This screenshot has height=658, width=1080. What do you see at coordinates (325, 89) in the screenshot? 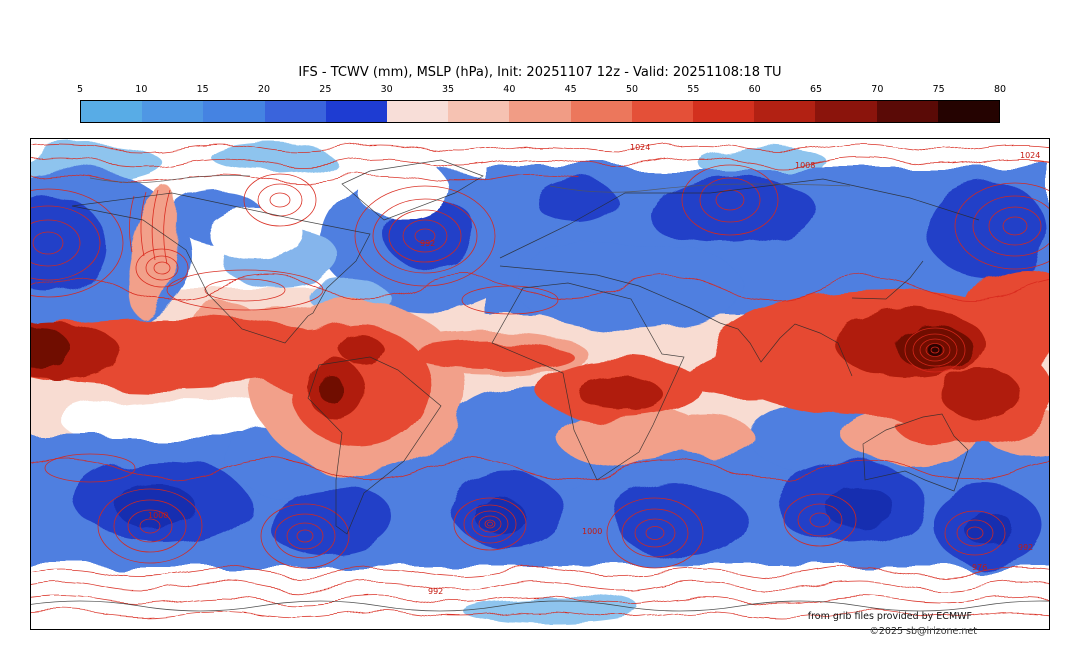
I see `colorbar-tick-label: 25` at bounding box center [325, 89].